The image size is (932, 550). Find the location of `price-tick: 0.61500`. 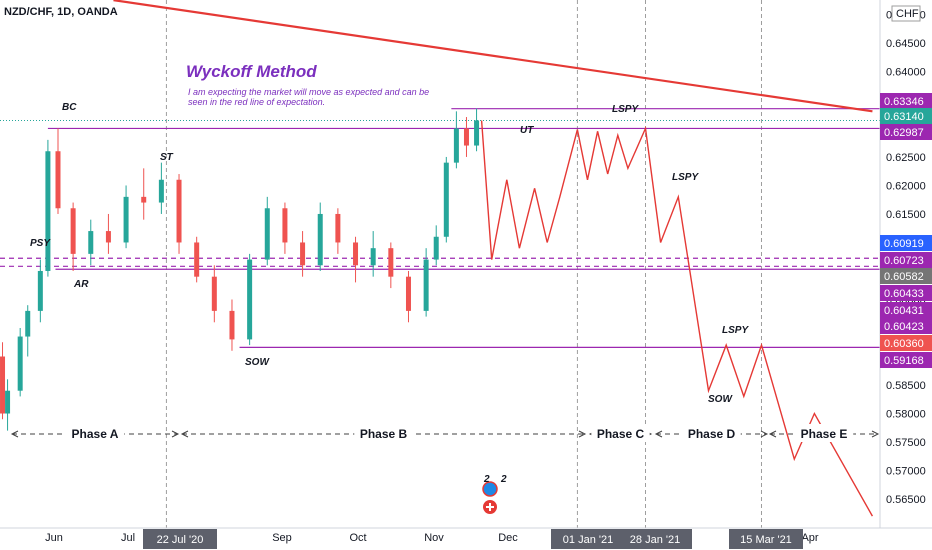

price-tick: 0.61500 is located at coordinates (906, 215).